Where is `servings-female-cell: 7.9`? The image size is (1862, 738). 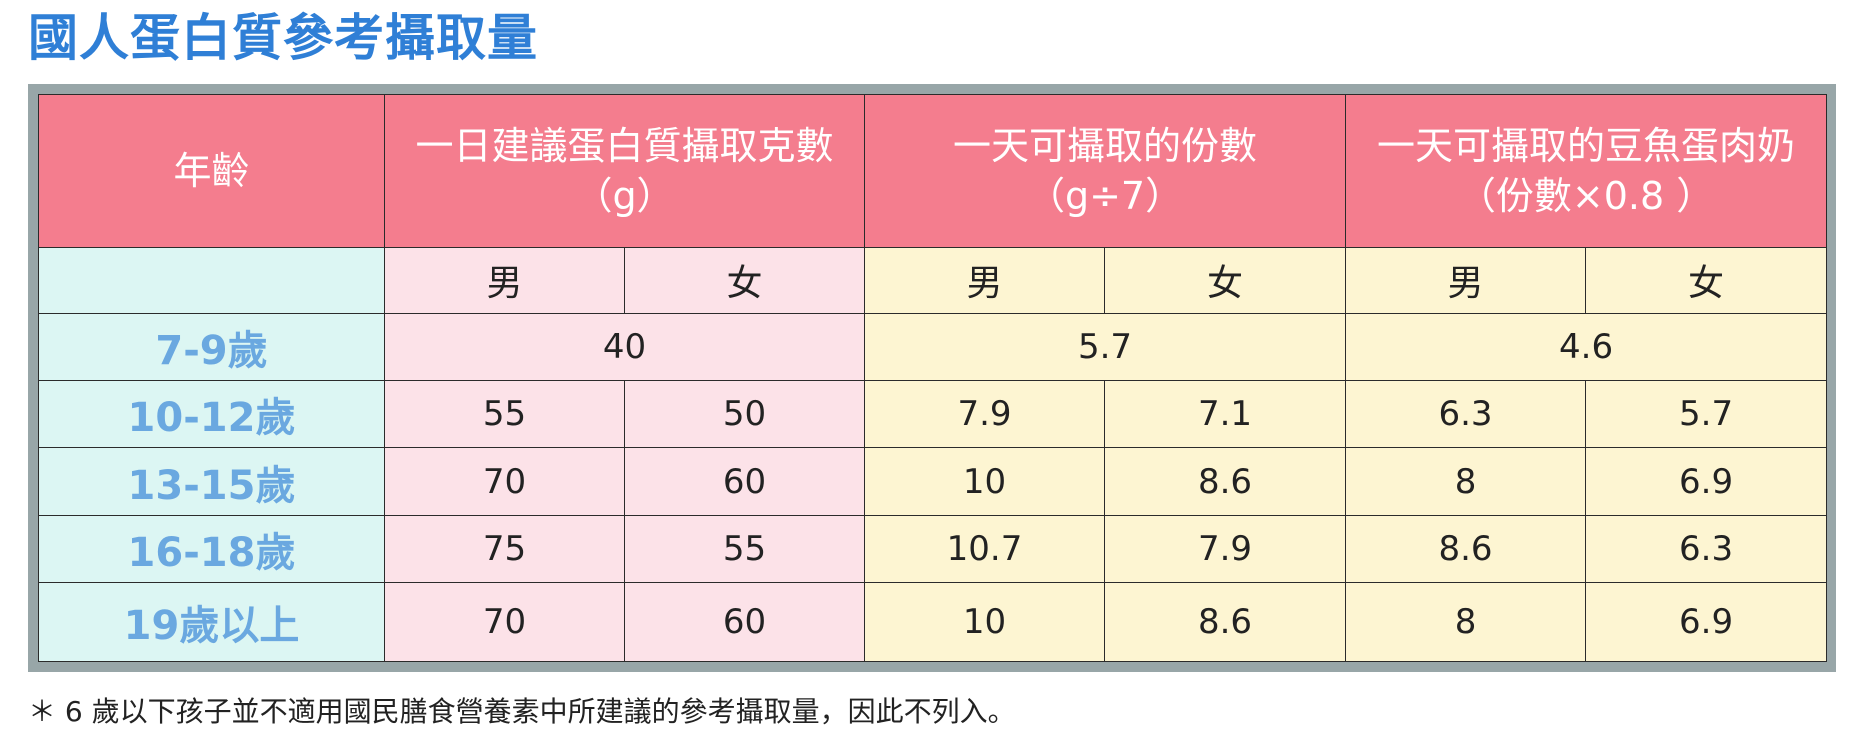
servings-female-cell: 7.9 is located at coordinates (1225, 549).